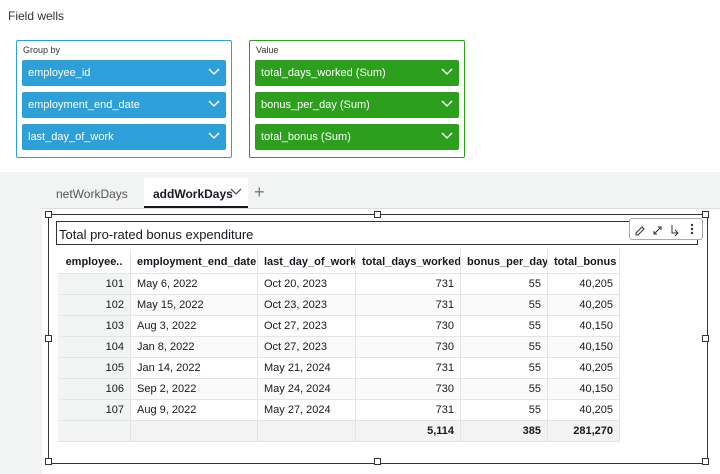 This screenshot has height=474, width=720. Describe the element at coordinates (94, 305) in the screenshot. I see `table-cell: 102` at that location.